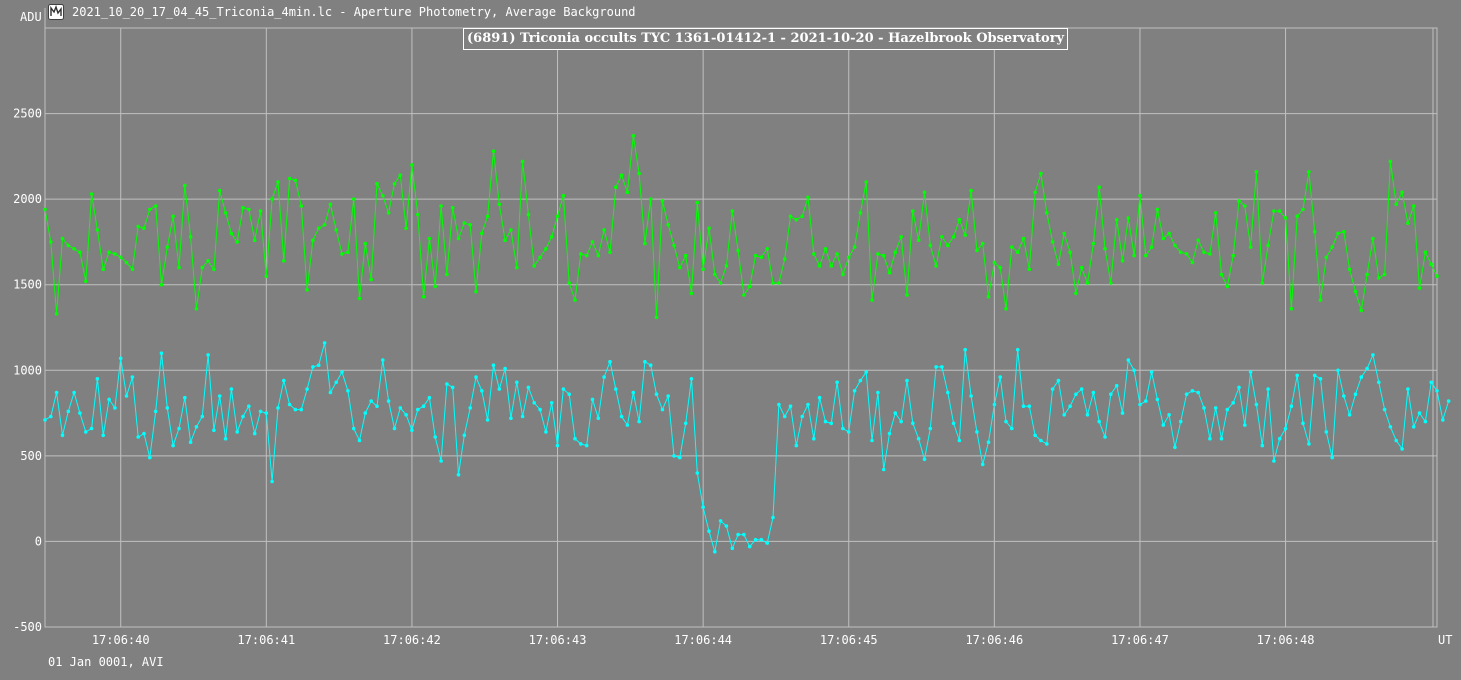 The height and width of the screenshot is (680, 1461). Describe the element at coordinates (1286, 640) in the screenshot. I see `x-tick-label: 17:06:48` at that location.